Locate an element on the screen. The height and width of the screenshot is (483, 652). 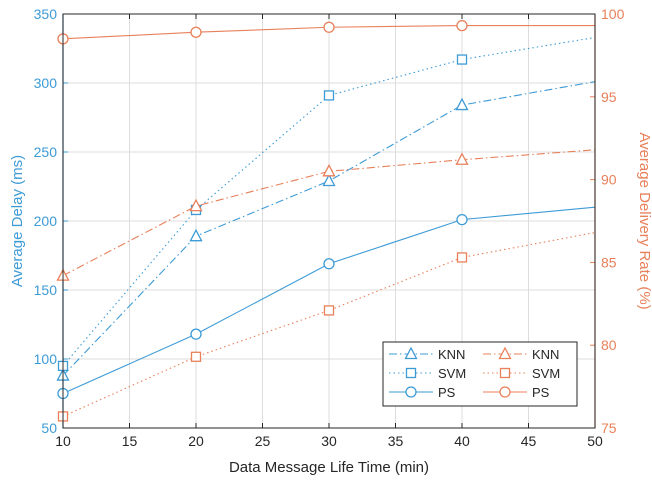
series-right-ps is located at coordinates (326, 32).